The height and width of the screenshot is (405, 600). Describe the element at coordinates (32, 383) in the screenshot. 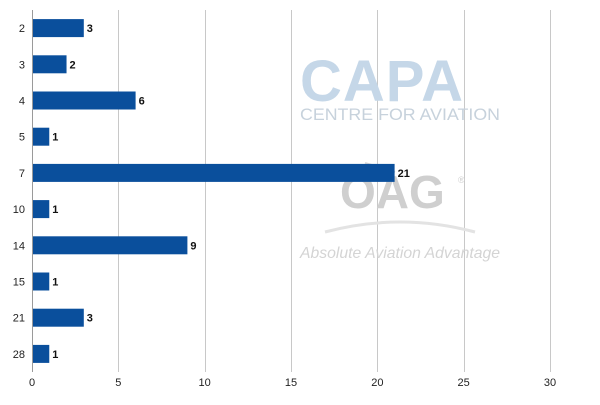

I see `x-tick-label: 0` at that location.